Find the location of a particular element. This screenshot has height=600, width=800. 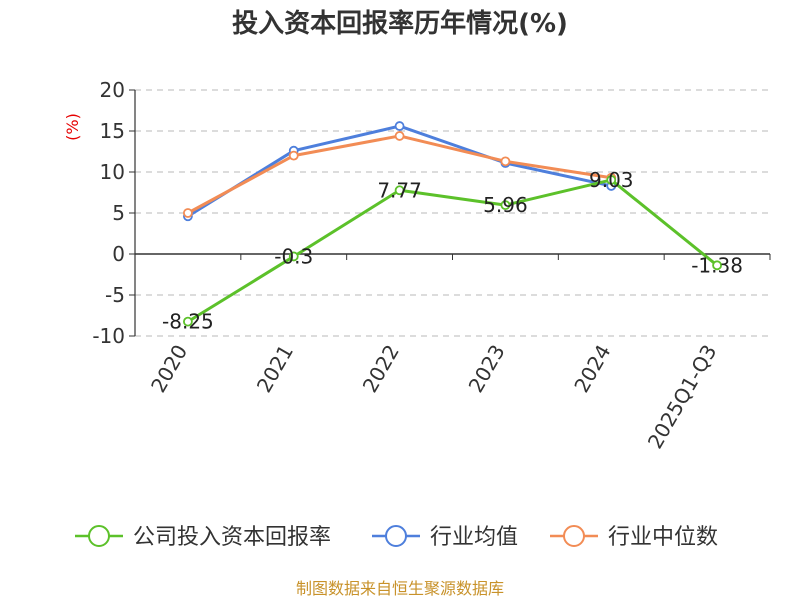

x-tick-label: 2023 is located at coordinates (487, 368).